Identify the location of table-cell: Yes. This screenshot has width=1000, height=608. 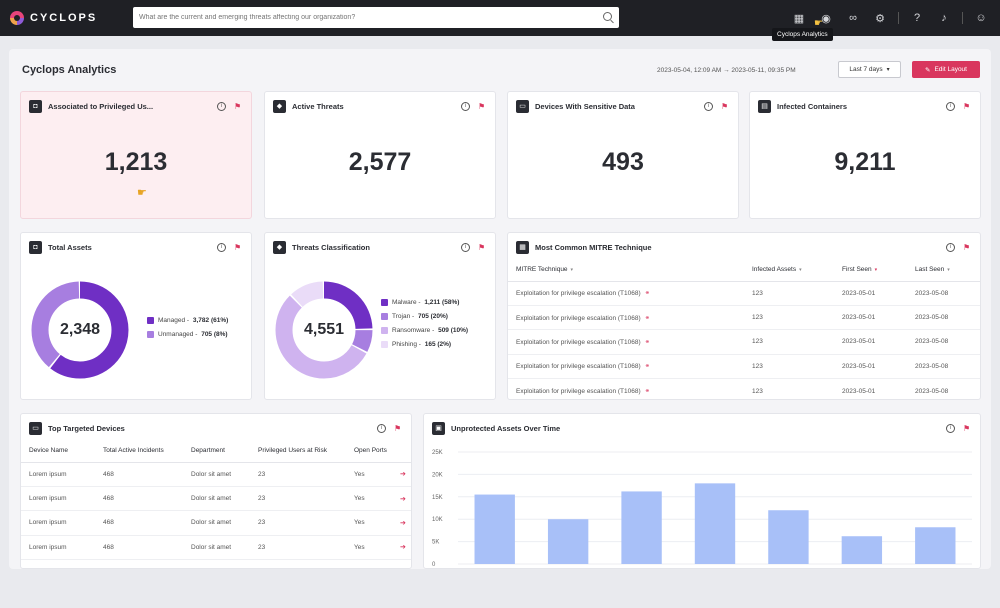
(369, 474).